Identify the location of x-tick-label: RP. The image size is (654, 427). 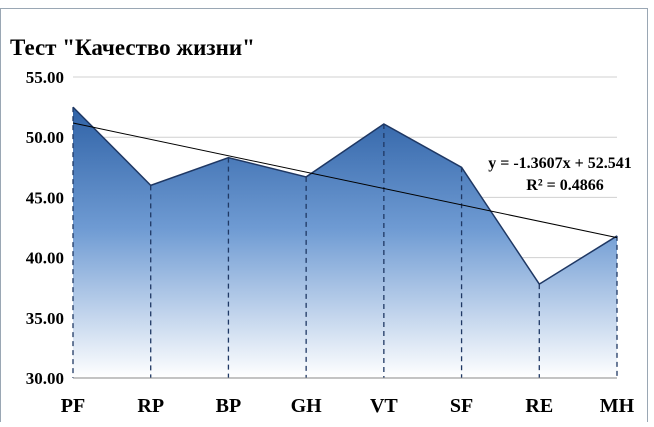
(150, 406).